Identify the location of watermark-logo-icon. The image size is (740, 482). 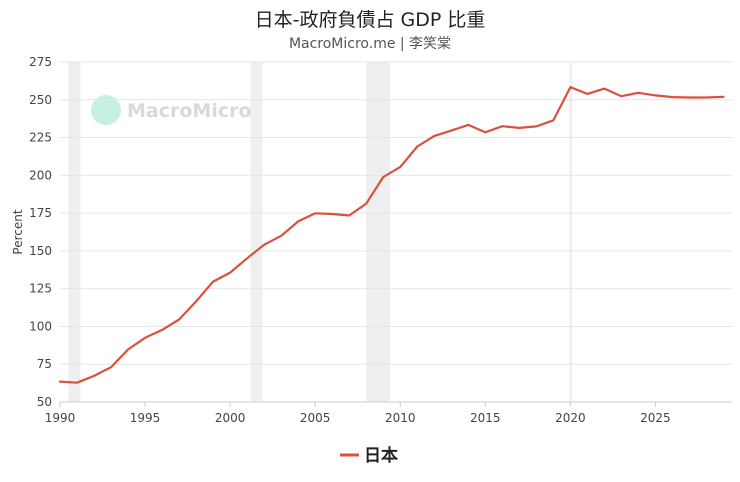
(106, 110).